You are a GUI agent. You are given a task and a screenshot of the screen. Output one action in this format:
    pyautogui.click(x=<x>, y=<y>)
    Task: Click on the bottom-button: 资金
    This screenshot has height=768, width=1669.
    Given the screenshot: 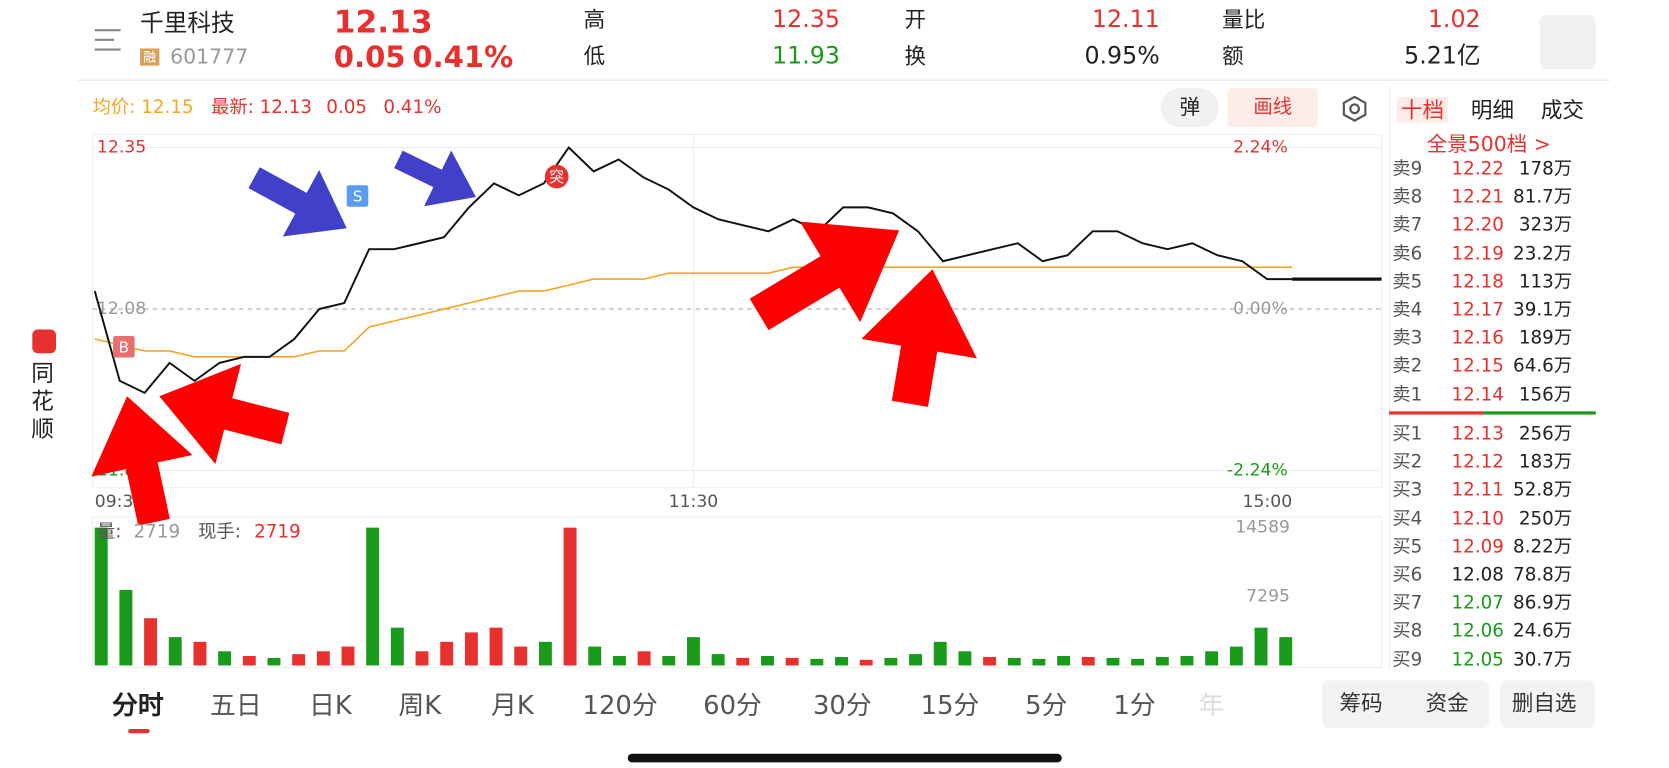 What is the action you would take?
    pyautogui.click(x=1447, y=703)
    